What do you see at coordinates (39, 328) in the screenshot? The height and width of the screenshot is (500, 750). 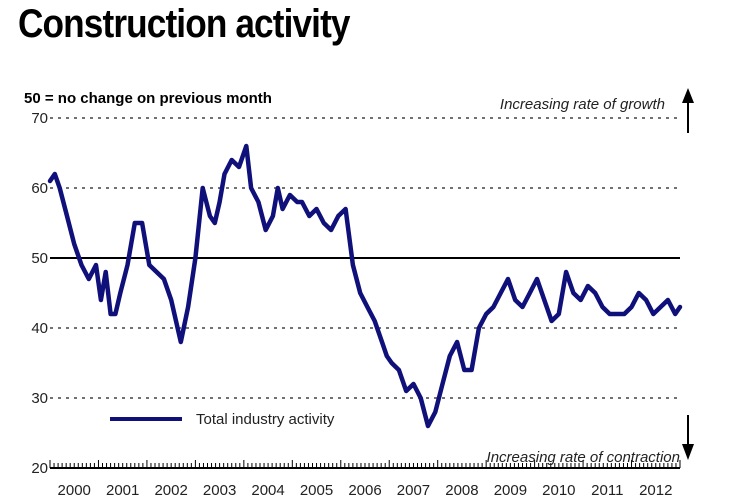 I see `y-tick-label: 40` at bounding box center [39, 328].